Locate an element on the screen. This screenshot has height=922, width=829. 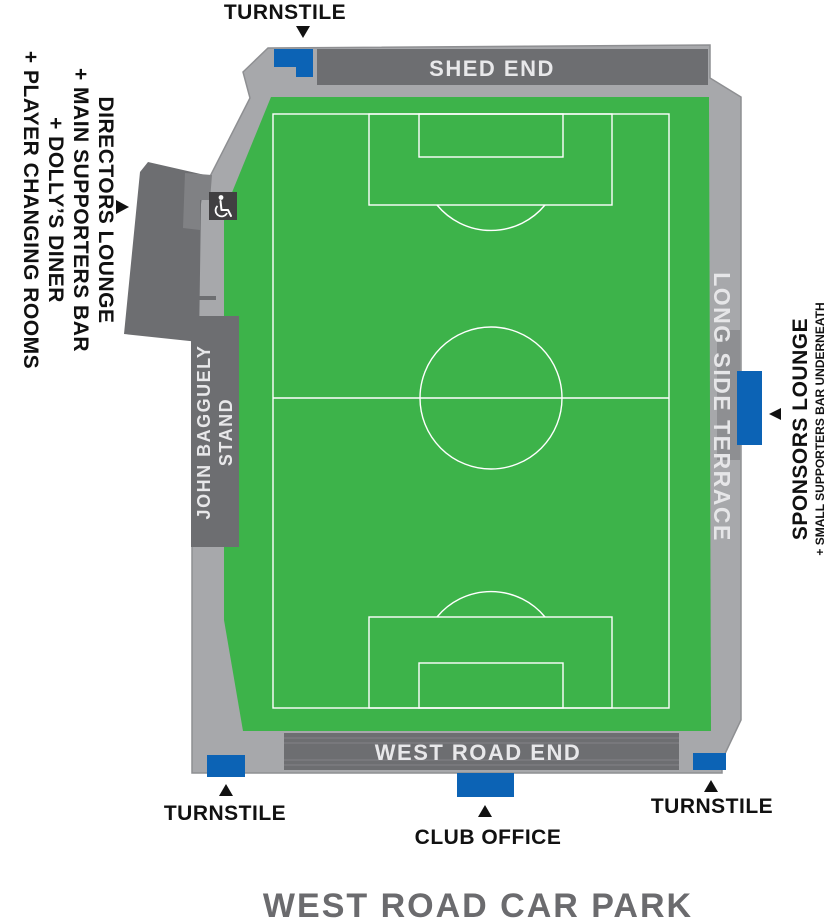
west-road-end-stand is located at coordinates (481, 751).